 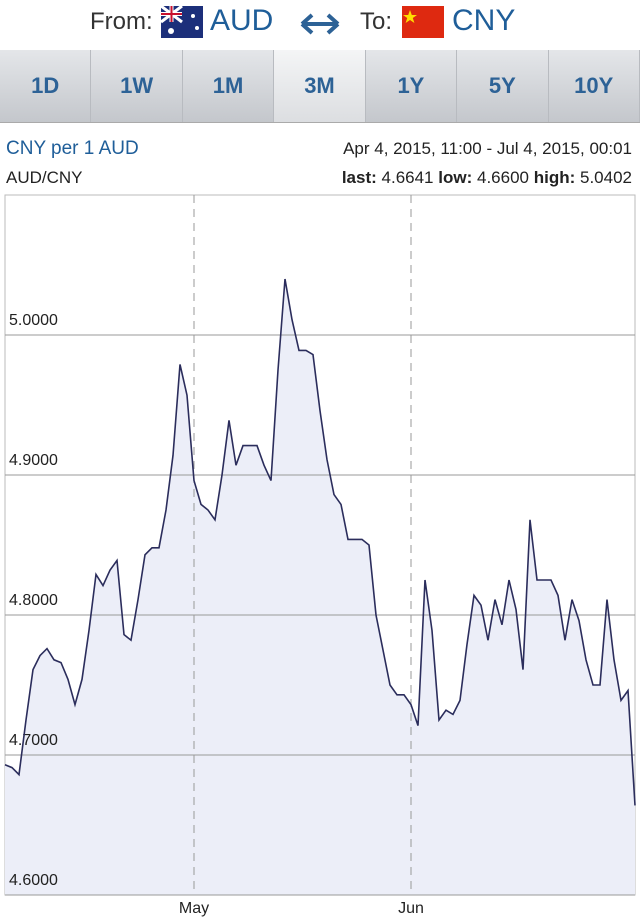 I want to click on header: From: AUD To: CNY, so click(x=320, y=25).